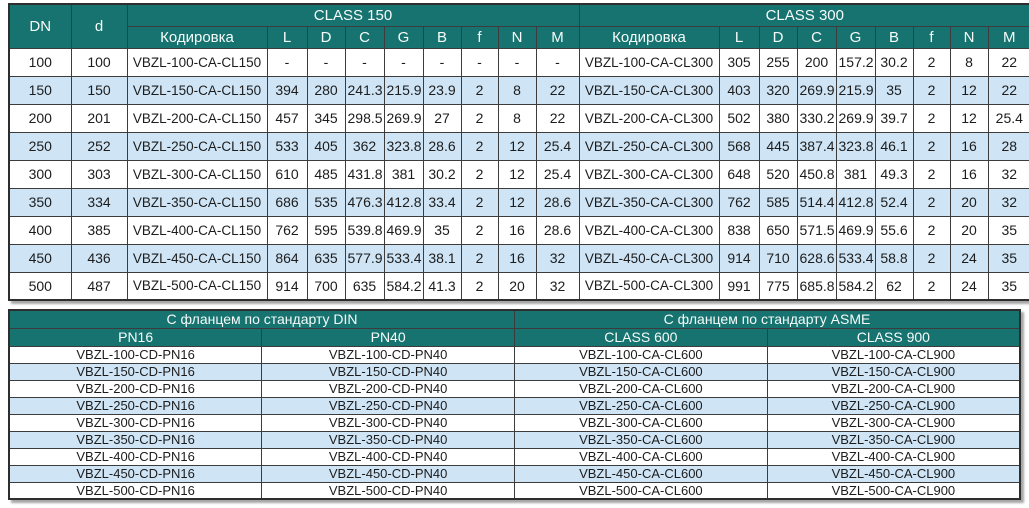  What do you see at coordinates (388, 354) in the screenshot?
I see `code-cell-pn40: VBZL-100-CD-PN40` at bounding box center [388, 354].